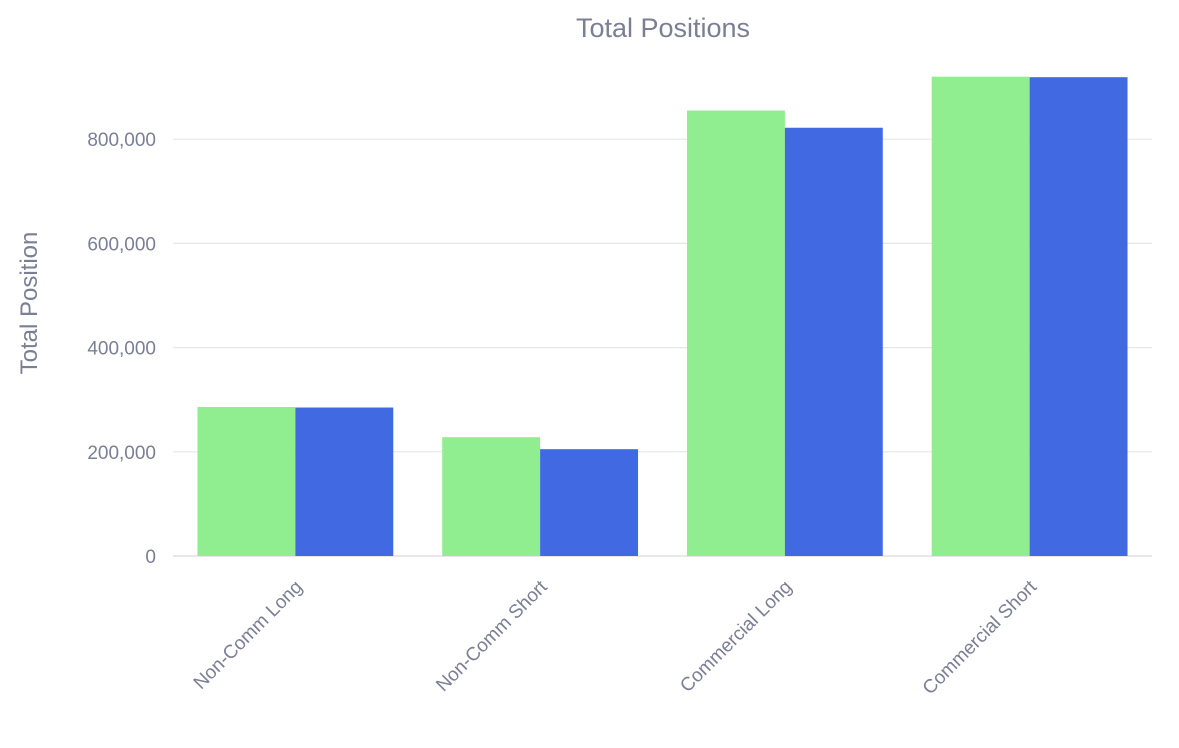 The image size is (1179, 748). Describe the element at coordinates (121, 244) in the screenshot. I see `y-tick-label: 600,000` at that location.